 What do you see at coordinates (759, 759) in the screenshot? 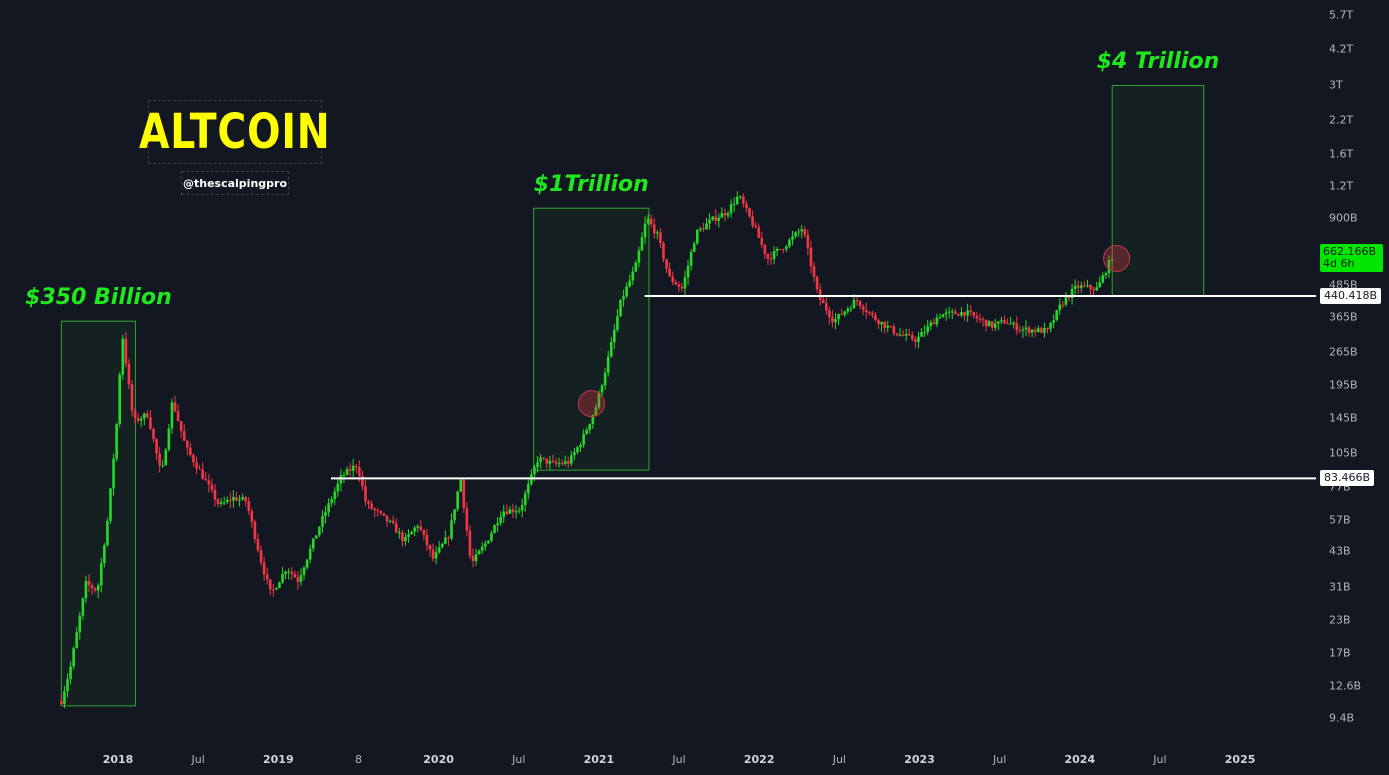
I see `x-tick-label: 2022` at bounding box center [759, 759].